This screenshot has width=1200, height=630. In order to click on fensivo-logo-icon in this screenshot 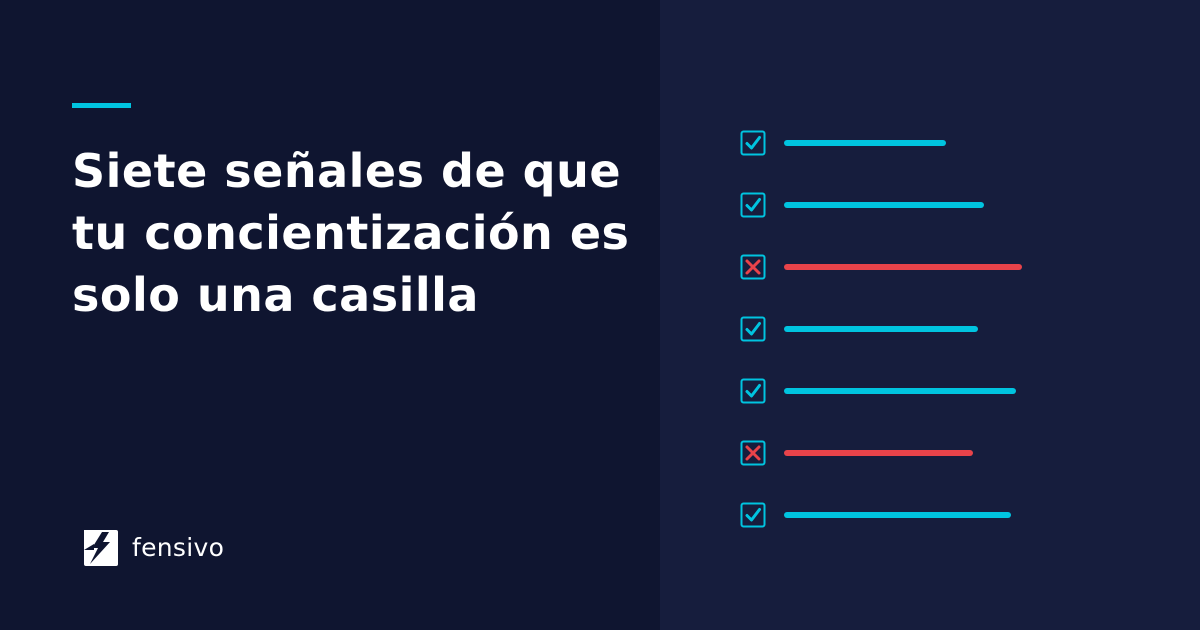, I will do `click(101, 548)`.